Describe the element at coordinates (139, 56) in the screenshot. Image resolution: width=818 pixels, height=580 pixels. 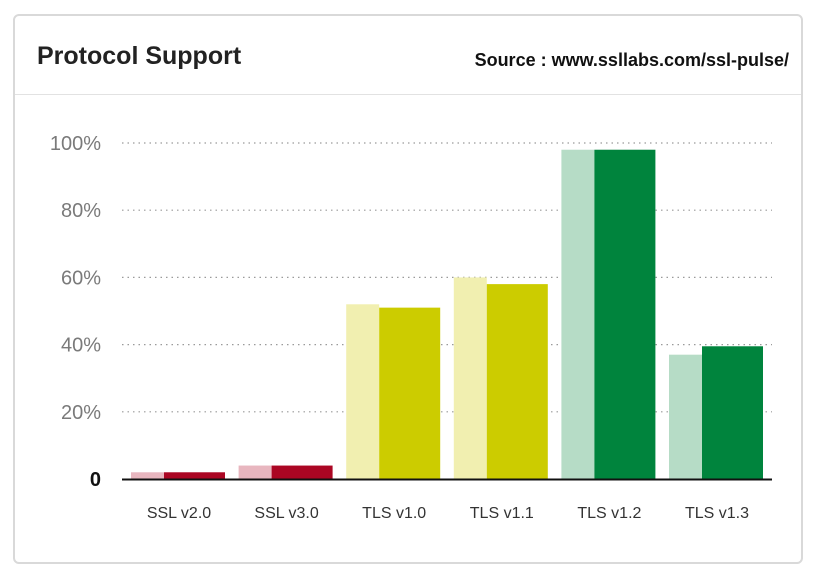
I see `page-title: Protocol Support` at that location.